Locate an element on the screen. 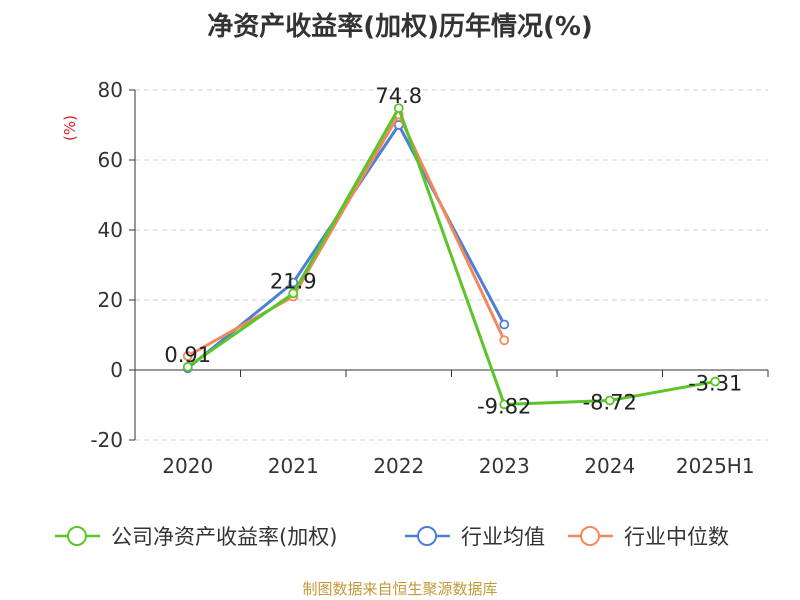 The height and width of the screenshot is (600, 800). data-label: 0.91 is located at coordinates (187, 355).